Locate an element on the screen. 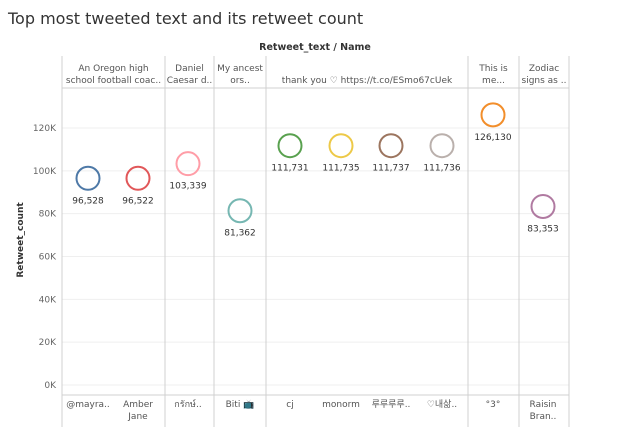 This screenshot has height=434, width=644. data-label: 111,735 is located at coordinates (340, 169).